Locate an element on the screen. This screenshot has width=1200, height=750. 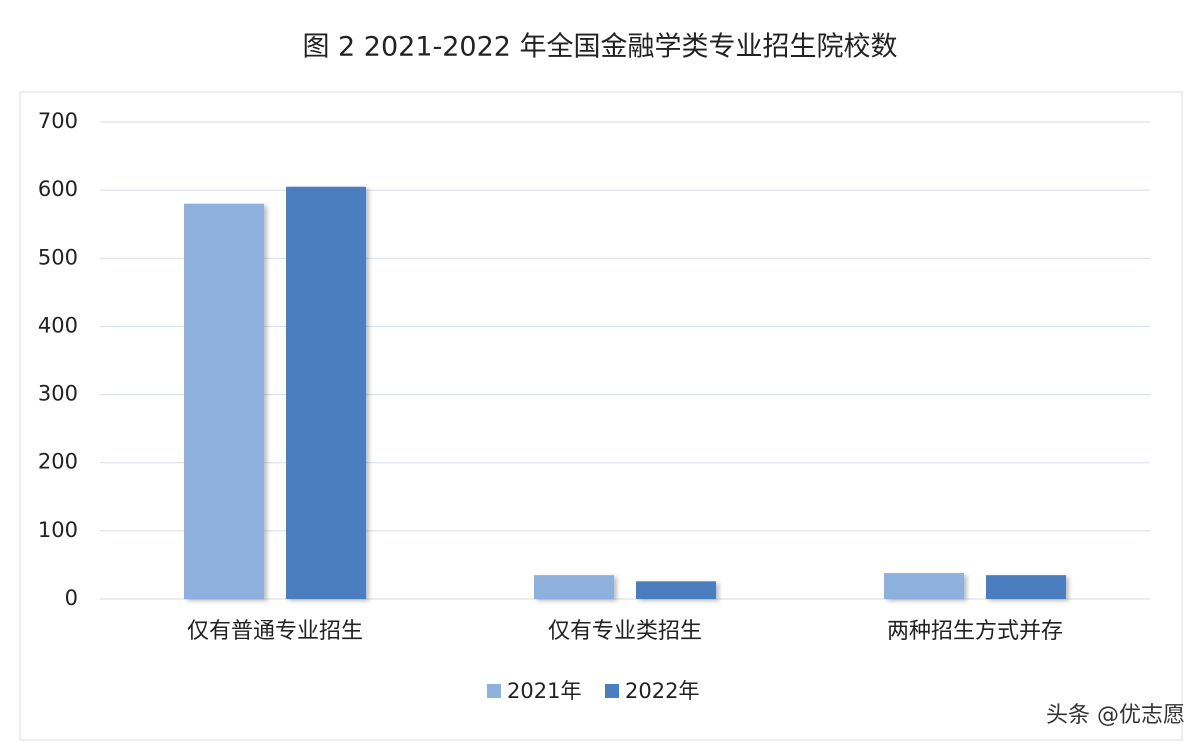
y-tick-label: 400 is located at coordinates (58, 325).